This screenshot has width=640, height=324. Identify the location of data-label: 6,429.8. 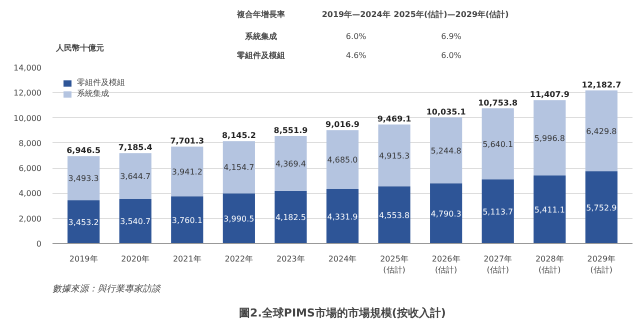
(601, 131).